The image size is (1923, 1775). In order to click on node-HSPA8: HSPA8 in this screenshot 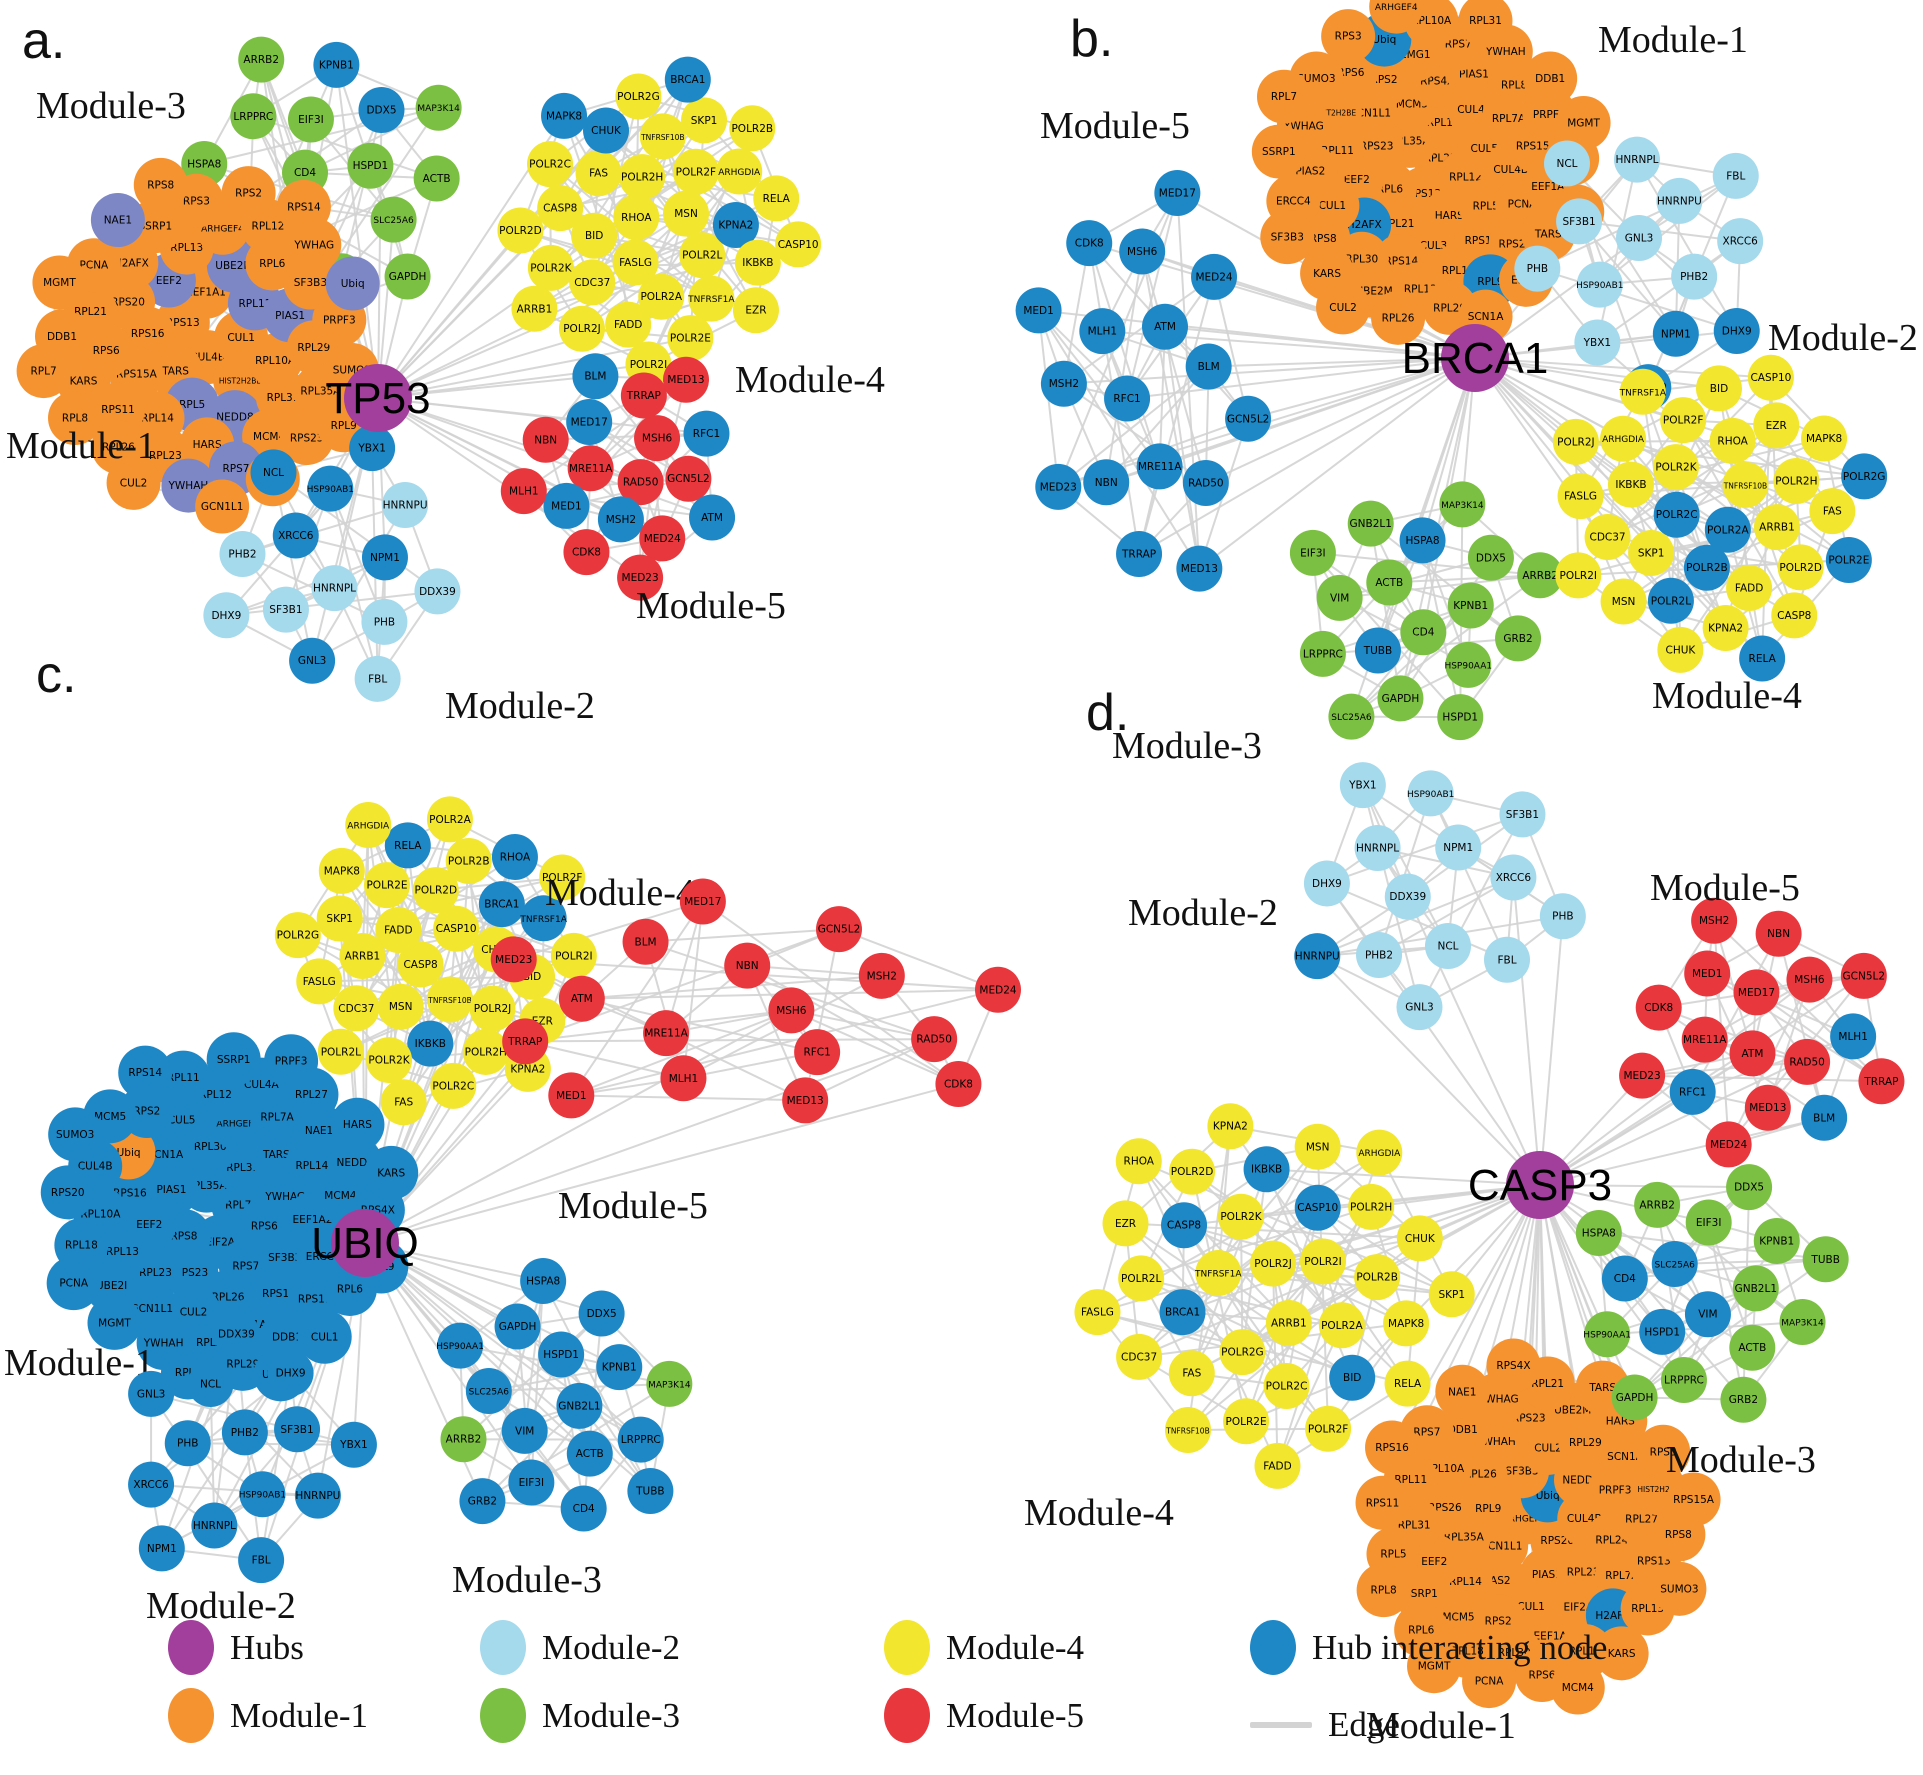, I will do `click(543, 1281)`.